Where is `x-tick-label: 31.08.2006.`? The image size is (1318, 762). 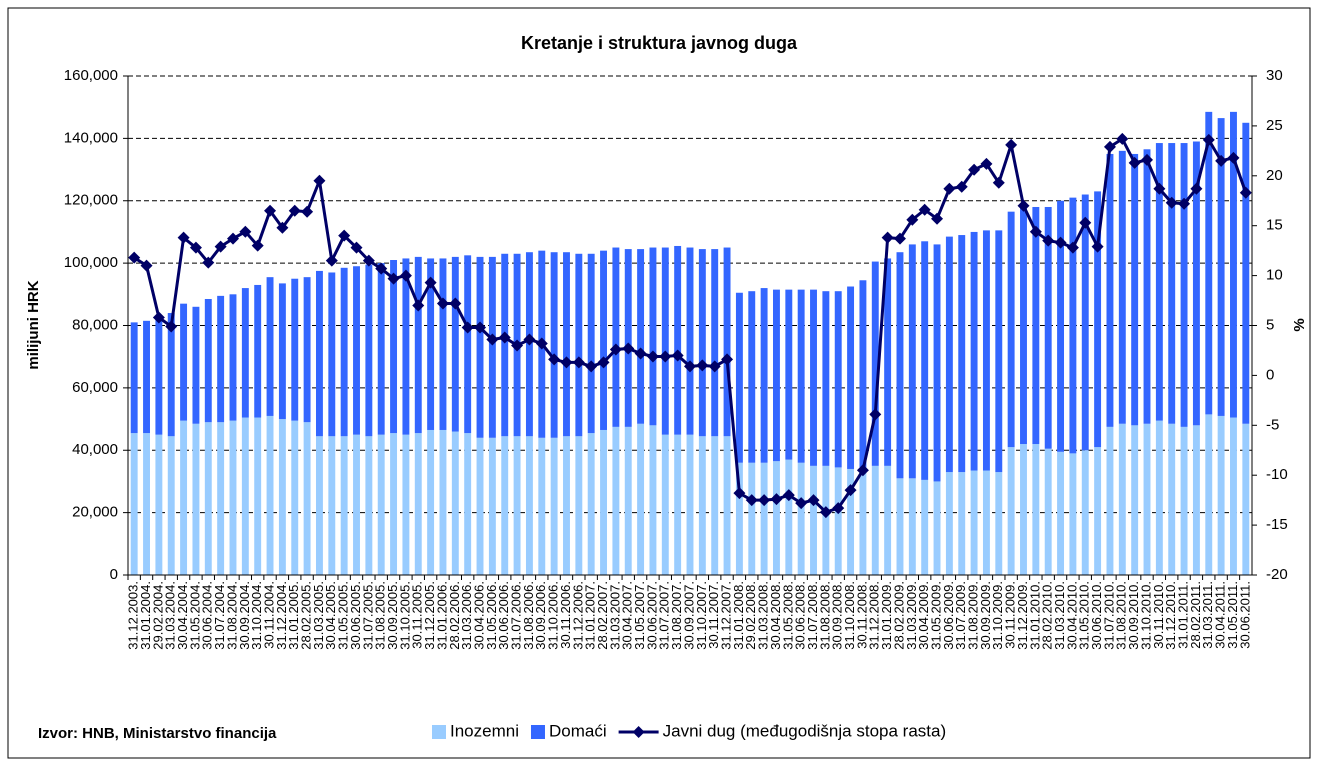
x-tick-label: 31.08.2006. is located at coordinates (528, 615).